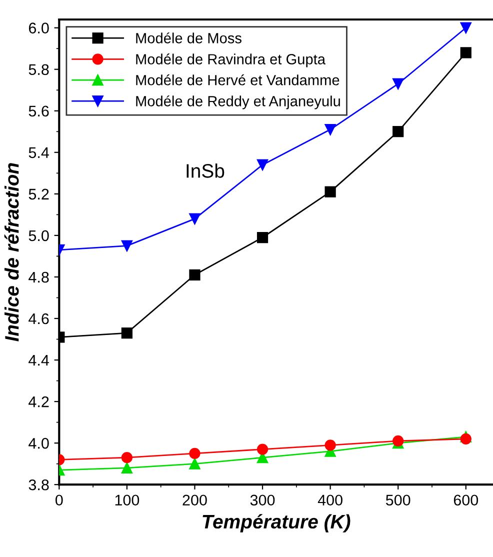 Image resolution: width=493 pixels, height=557 pixels. Describe the element at coordinates (238, 102) in the screenshot. I see `legend-label: Modéle de Reddy et Anjaneyulu` at that location.